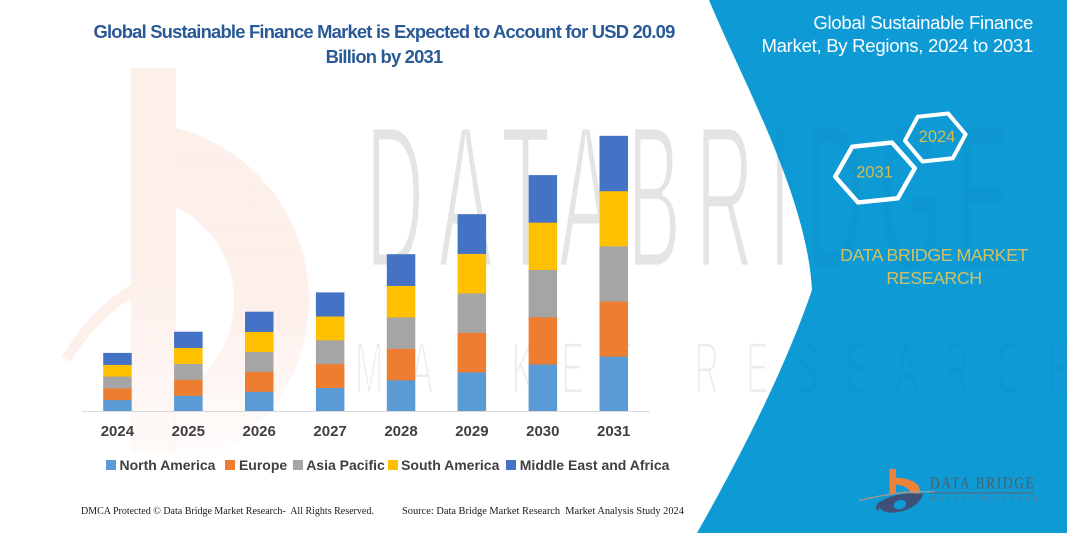 The width and height of the screenshot is (1067, 533). What do you see at coordinates (874, 173) in the screenshot?
I see `svg-text: 2031` at bounding box center [874, 173].